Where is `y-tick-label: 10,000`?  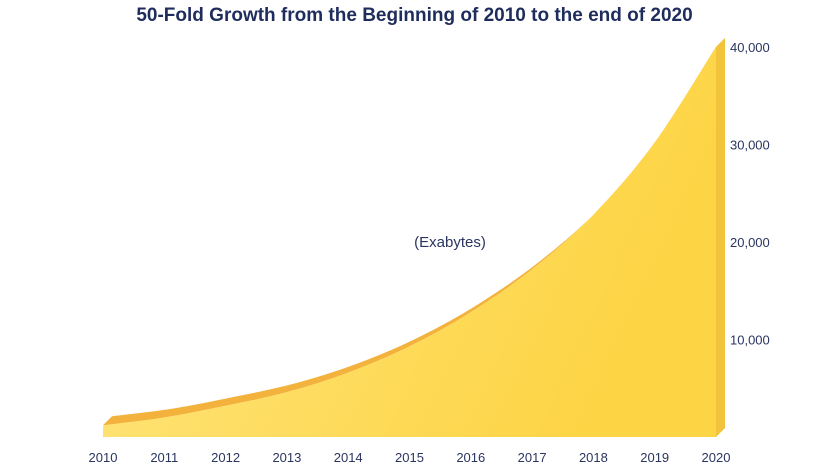 y-tick-label: 10,000 is located at coordinates (750, 340).